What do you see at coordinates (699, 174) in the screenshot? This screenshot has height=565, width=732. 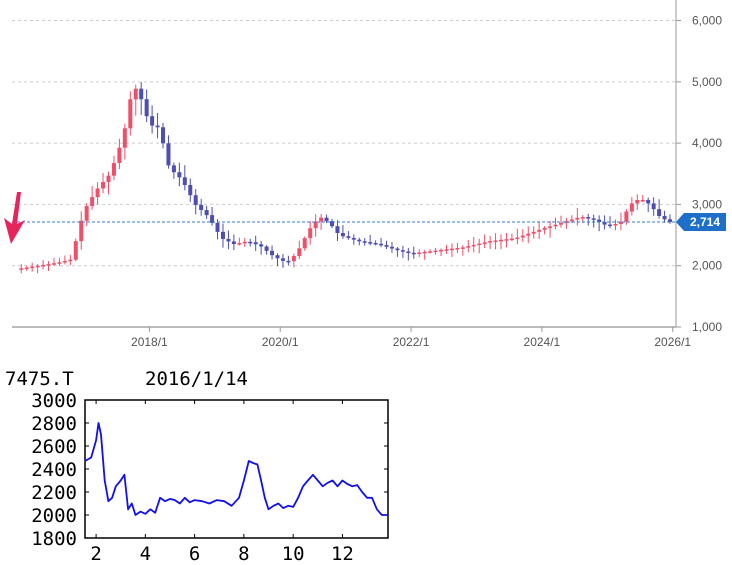 I see `main-y-tick-labels: 1,000 2,000 3,000 4,000 5,000 6,000` at bounding box center [699, 174].